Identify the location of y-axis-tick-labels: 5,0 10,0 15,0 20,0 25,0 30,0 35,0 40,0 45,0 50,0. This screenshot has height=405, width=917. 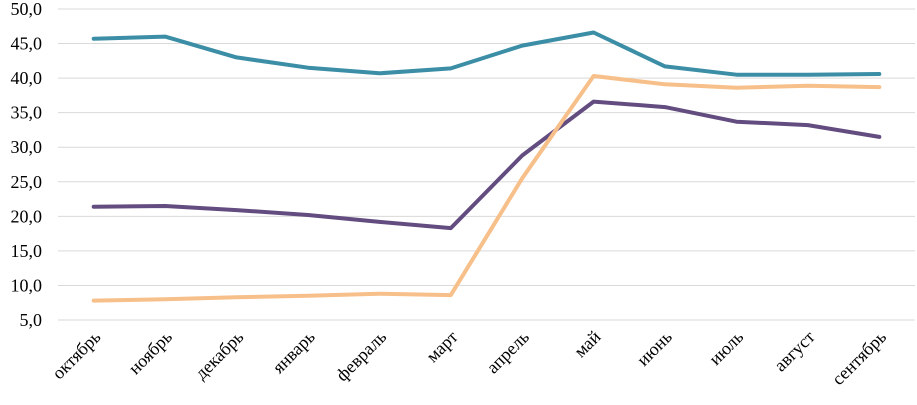
(27, 165).